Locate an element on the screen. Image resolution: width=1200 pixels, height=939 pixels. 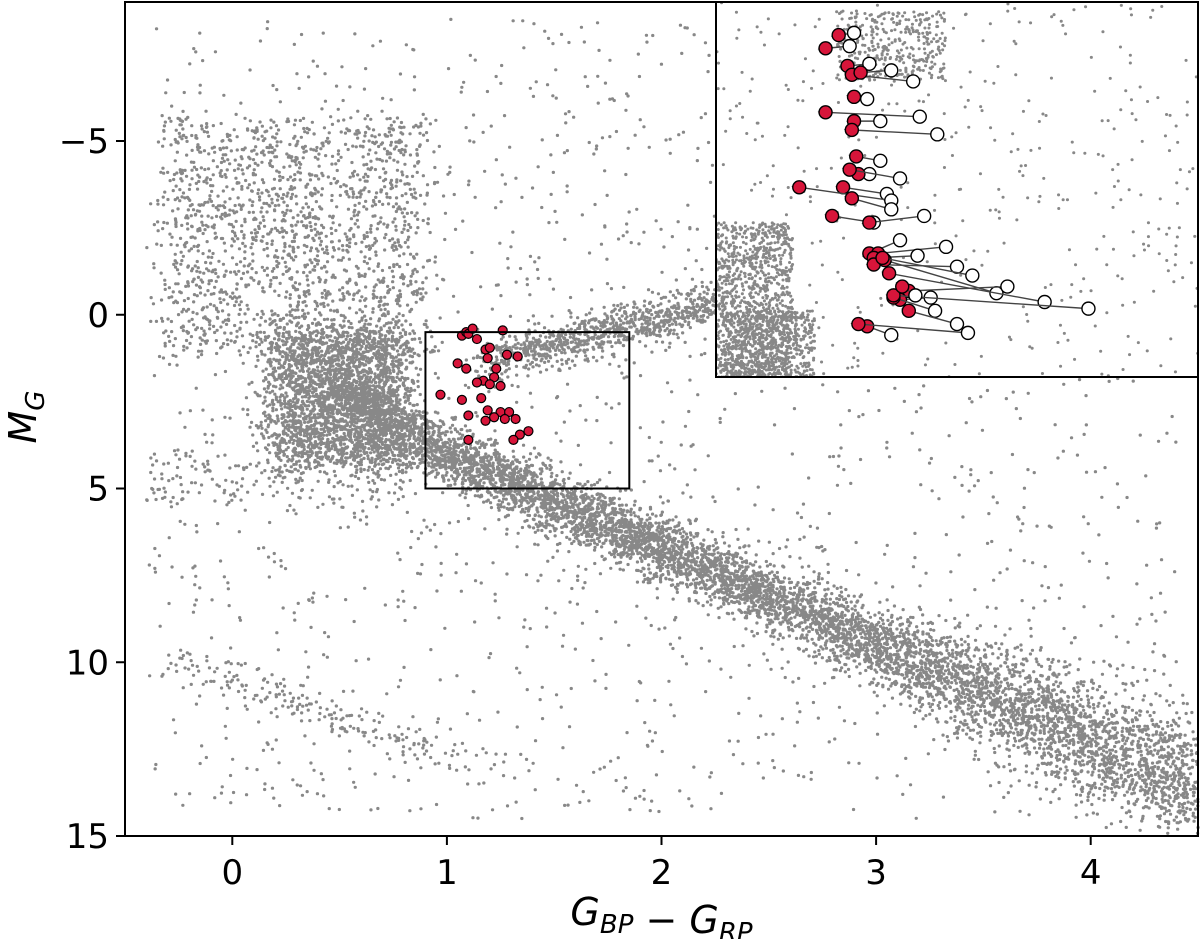
zoom-region-box is located at coordinates (527, 410).